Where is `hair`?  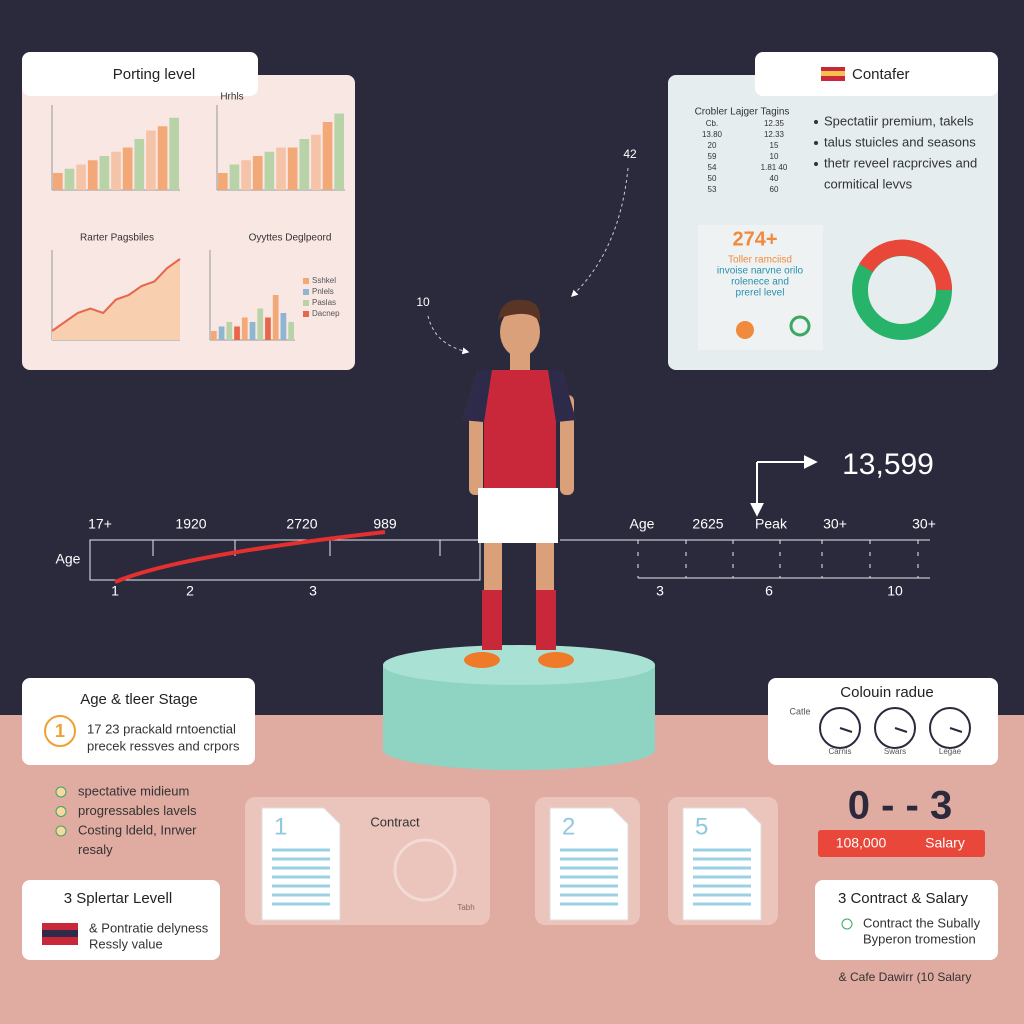 hair is located at coordinates (519, 310).